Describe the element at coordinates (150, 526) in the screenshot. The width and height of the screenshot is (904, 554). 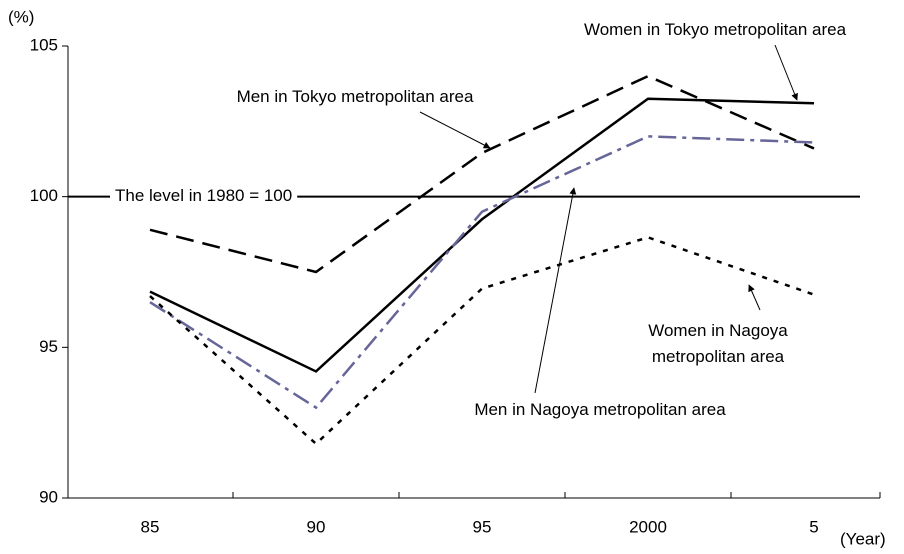
I see `x-tick-label: 85` at that location.